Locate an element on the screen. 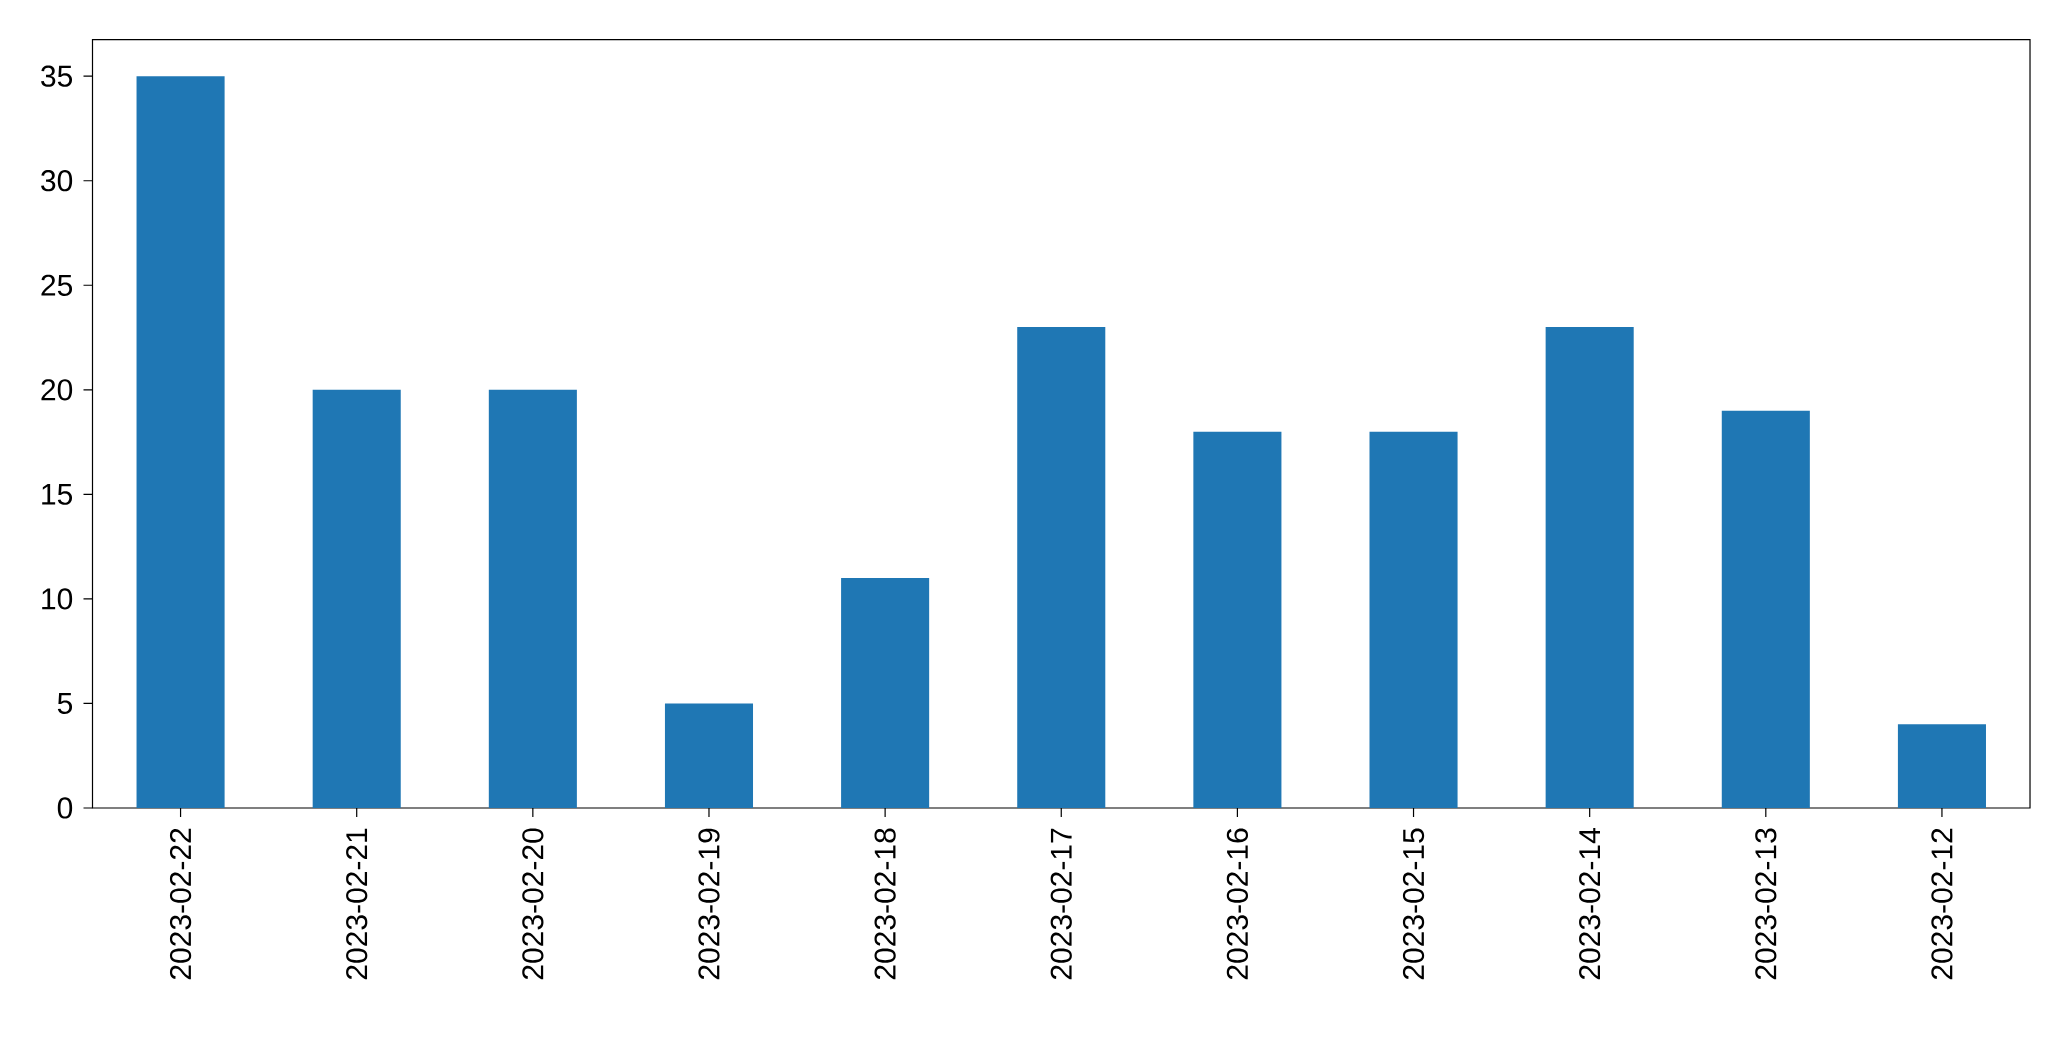  y-tick-label: 35 is located at coordinates (57, 76).